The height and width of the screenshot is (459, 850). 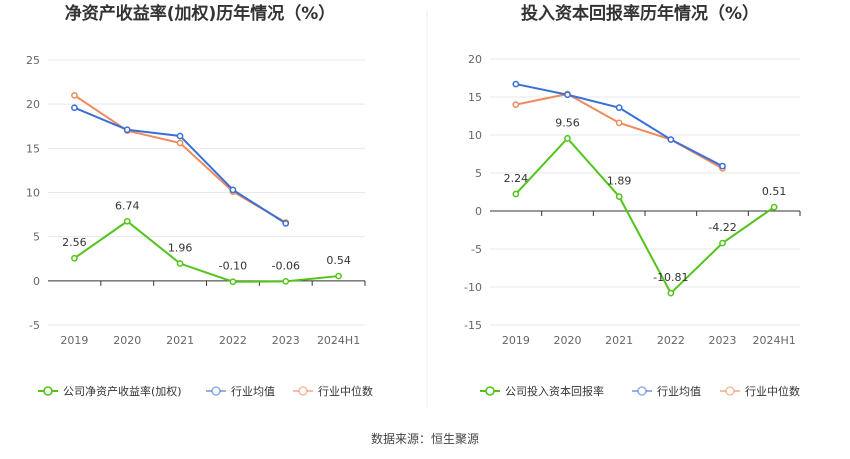 What do you see at coordinates (619, 181) in the screenshot?
I see `data-label: 1.89` at bounding box center [619, 181].